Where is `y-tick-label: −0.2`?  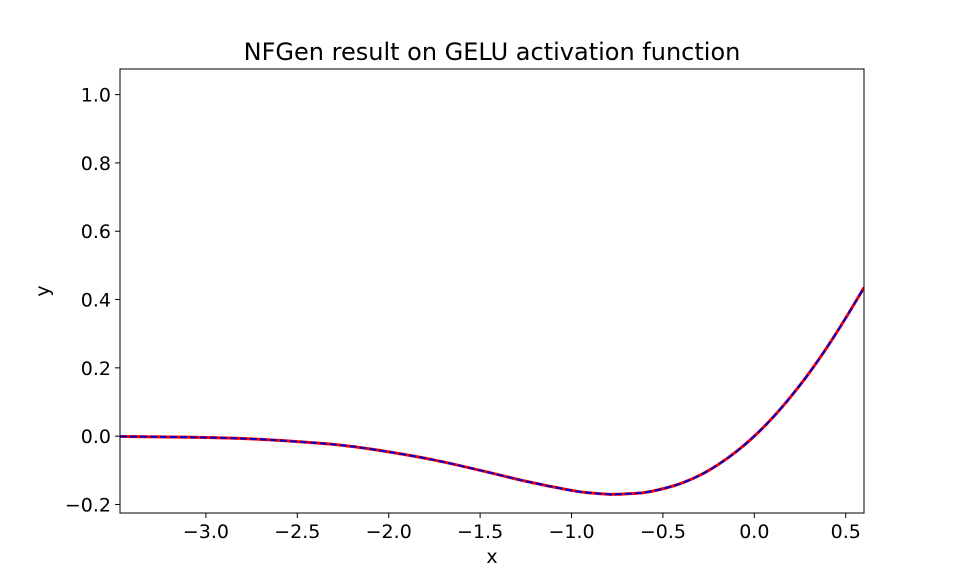 y-tick-label: −0.2 is located at coordinates (88, 505).